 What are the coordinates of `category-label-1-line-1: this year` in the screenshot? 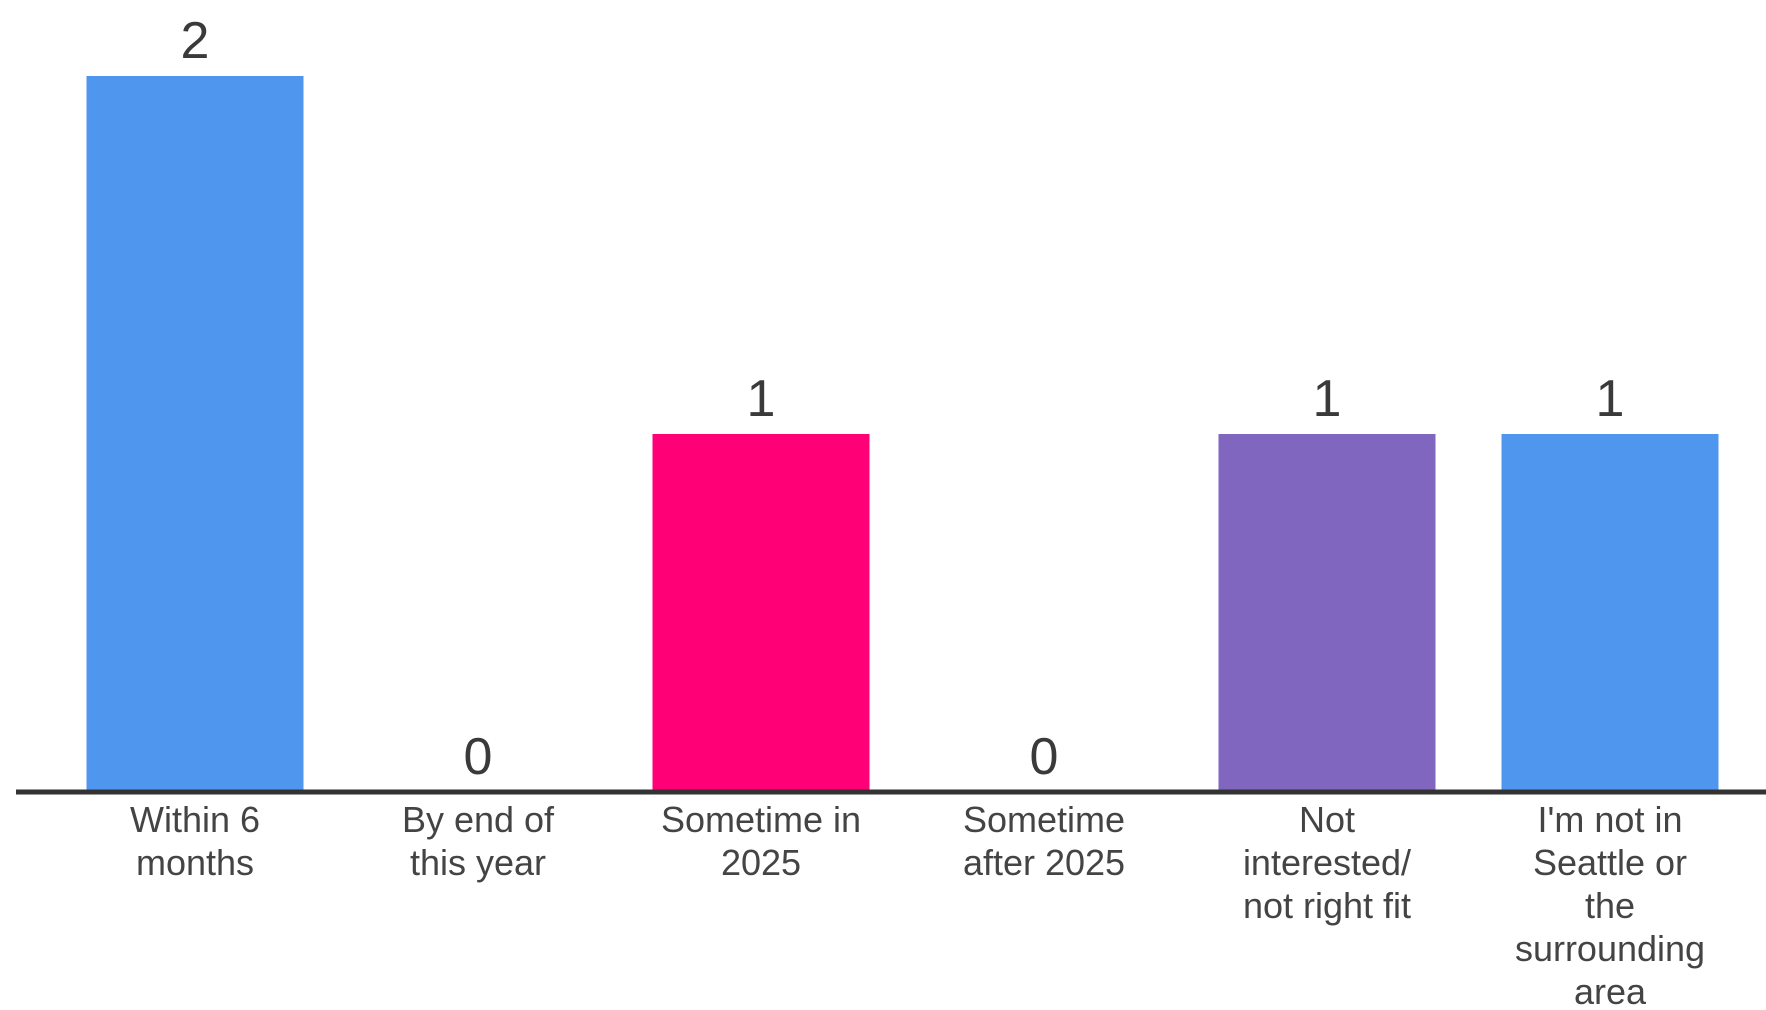 It's located at (478, 862).